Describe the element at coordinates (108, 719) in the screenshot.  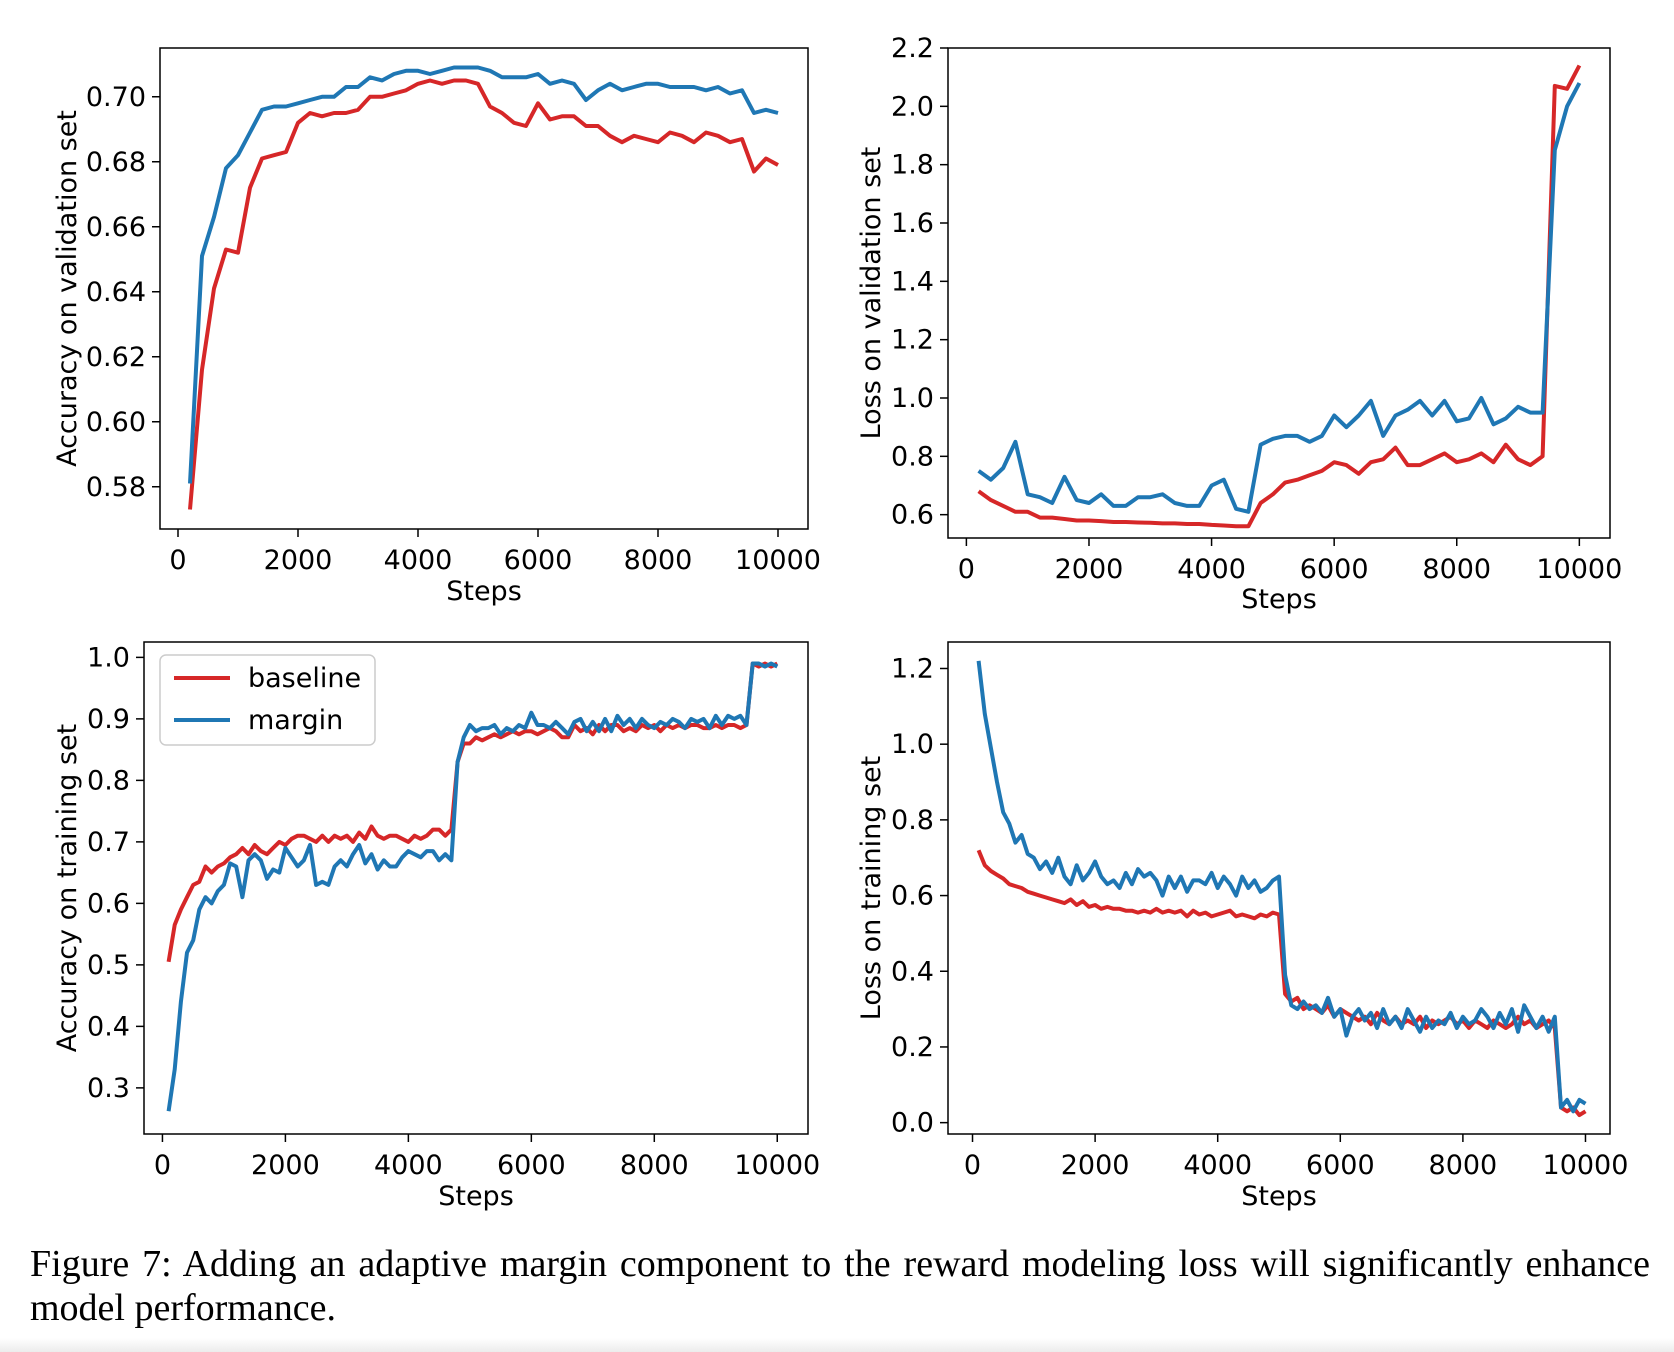
I see `y-tick-label: 0.9` at that location.